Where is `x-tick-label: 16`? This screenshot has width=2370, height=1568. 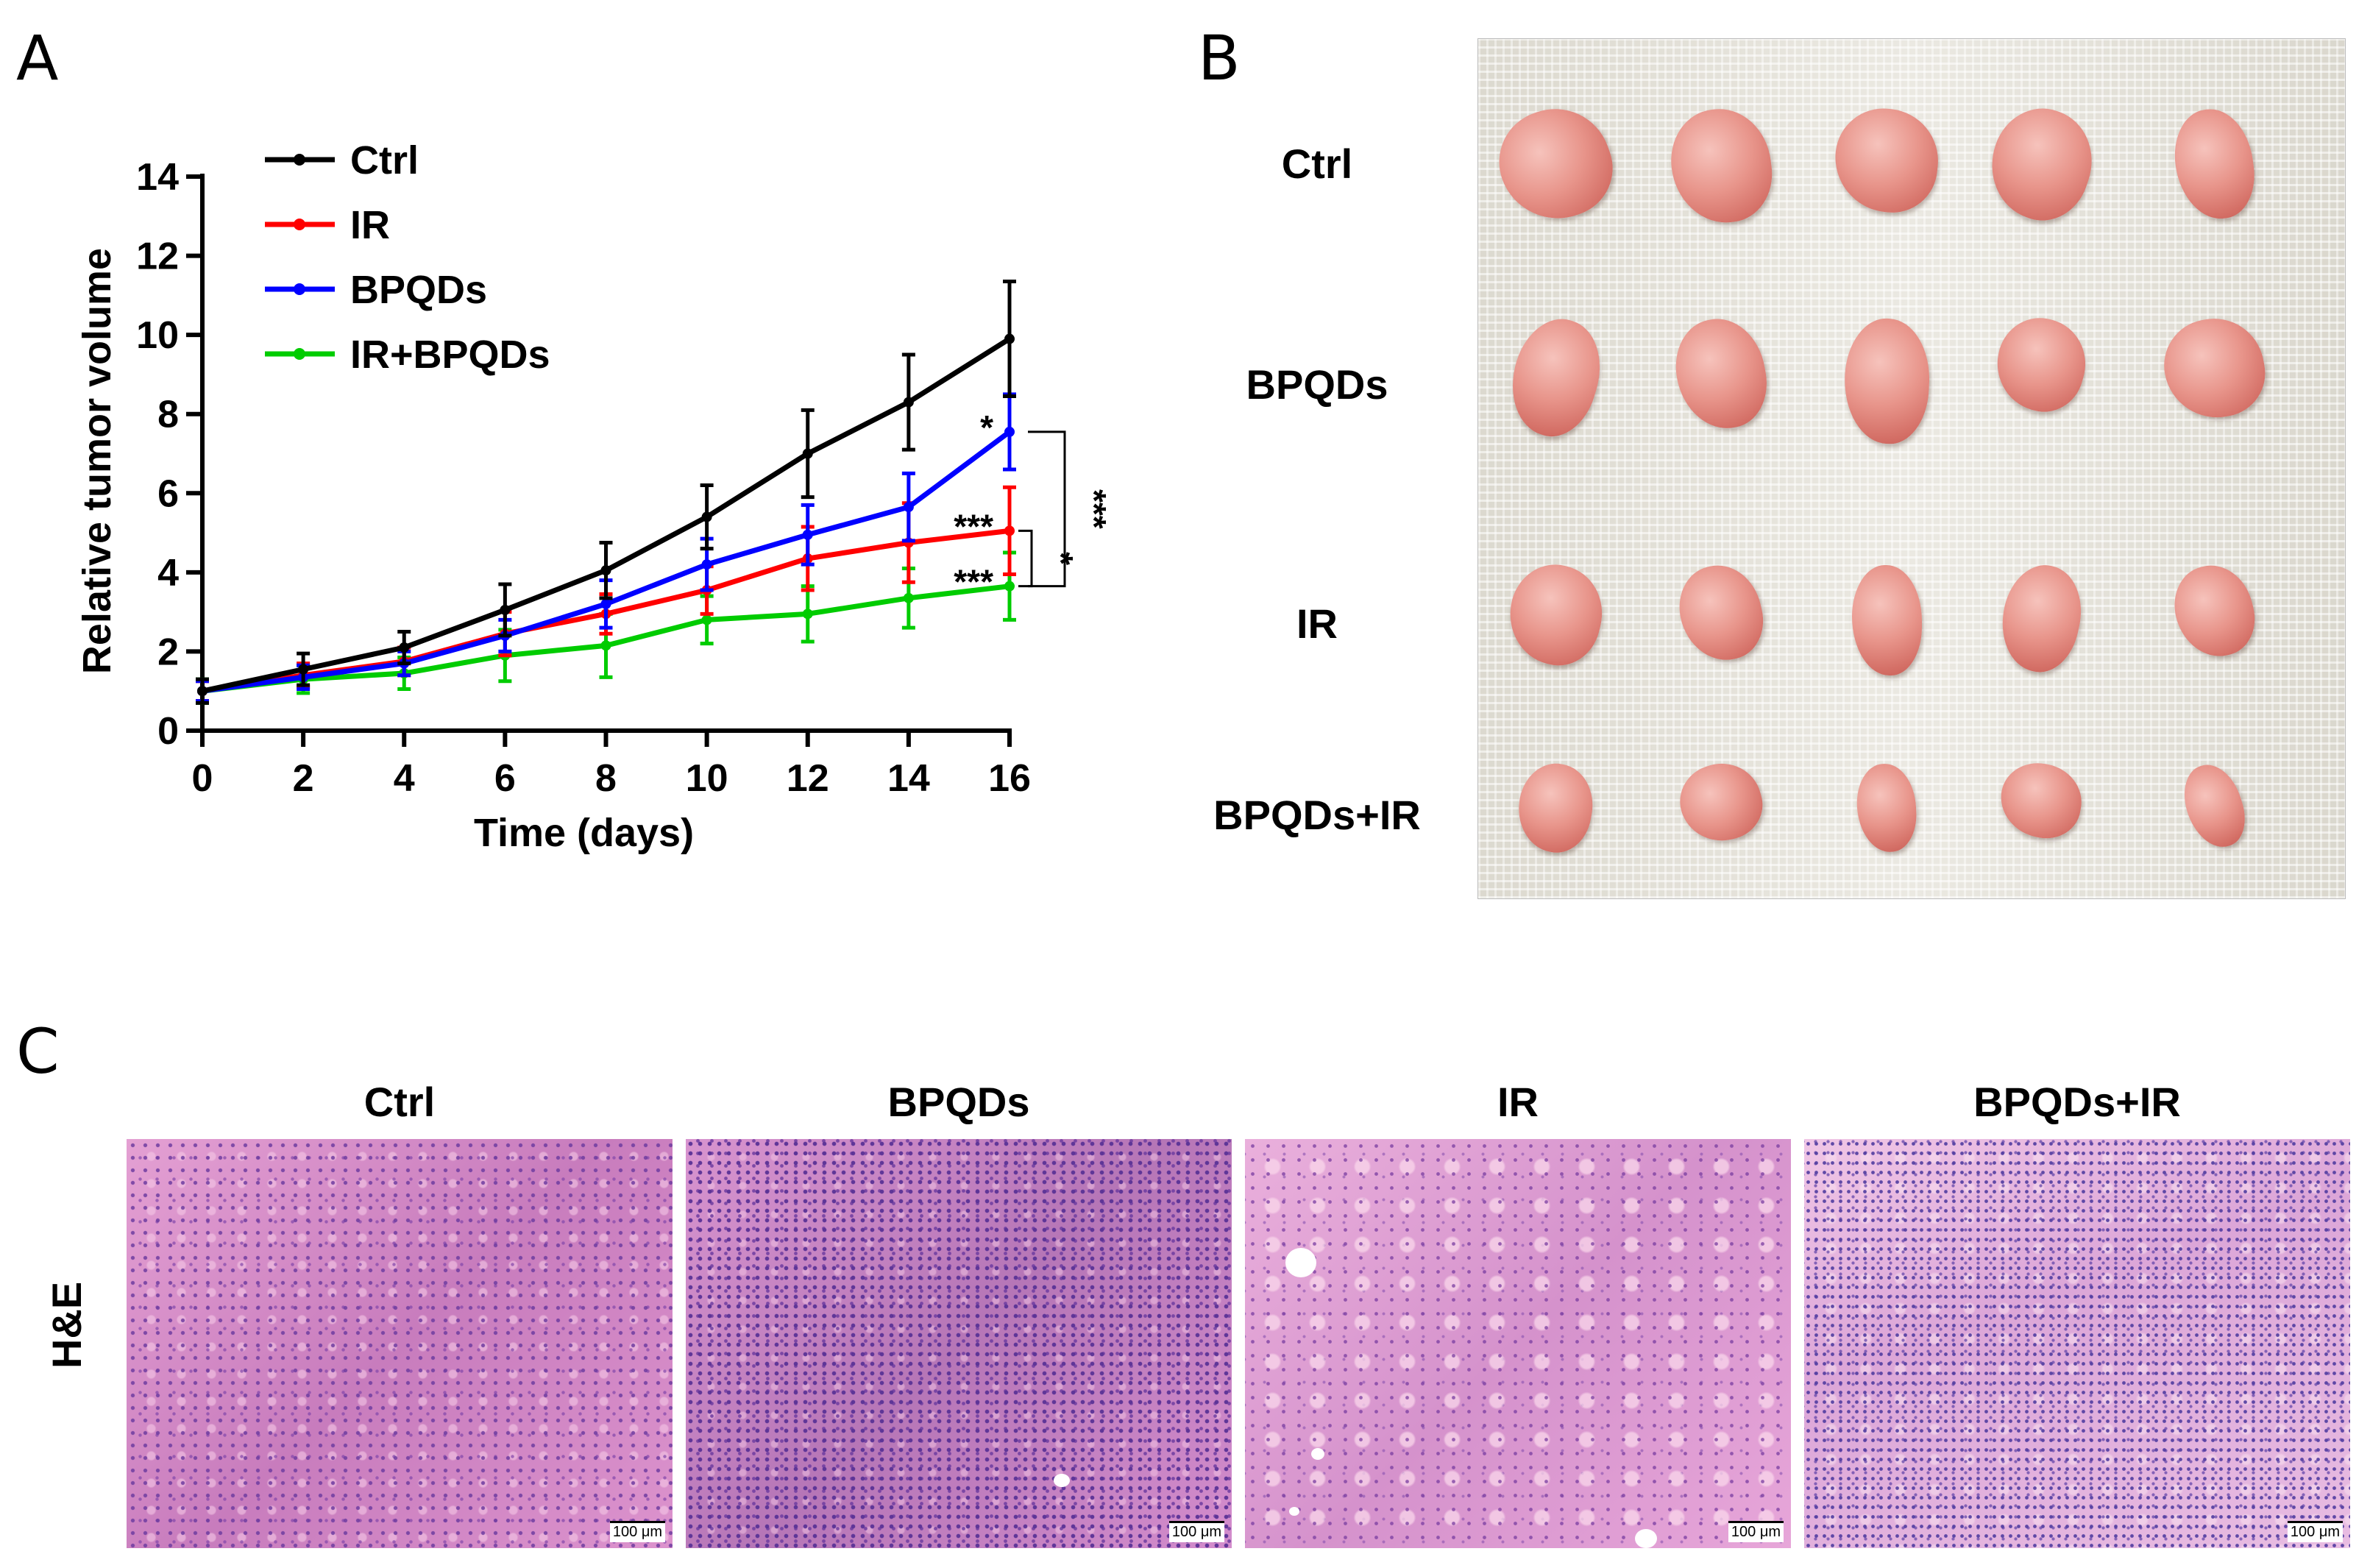
x-tick-label: 16 is located at coordinates (1009, 778).